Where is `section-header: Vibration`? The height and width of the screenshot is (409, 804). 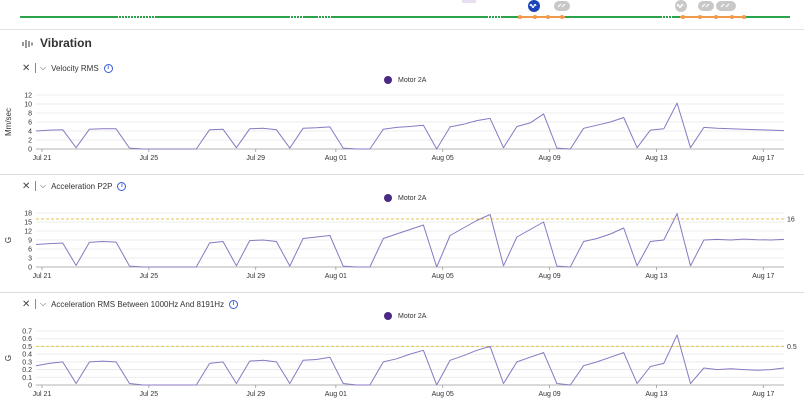
section-header: Vibration is located at coordinates (402, 44).